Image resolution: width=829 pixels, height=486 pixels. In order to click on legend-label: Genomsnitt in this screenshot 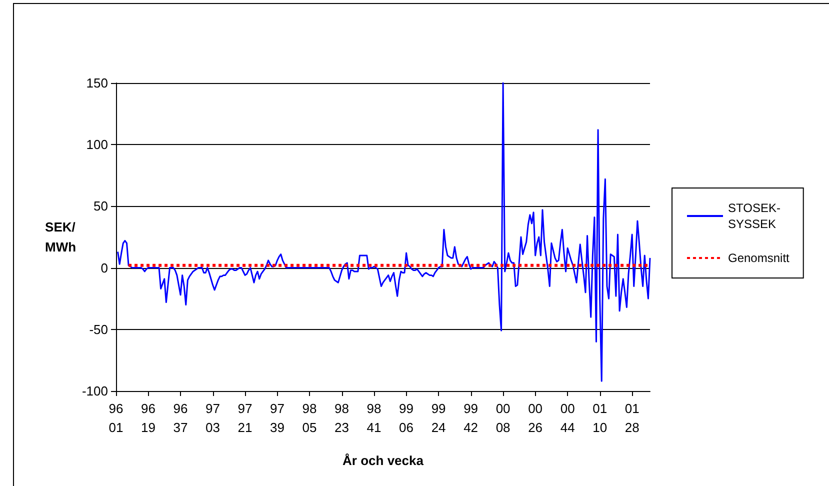, I will do `click(759, 258)`.